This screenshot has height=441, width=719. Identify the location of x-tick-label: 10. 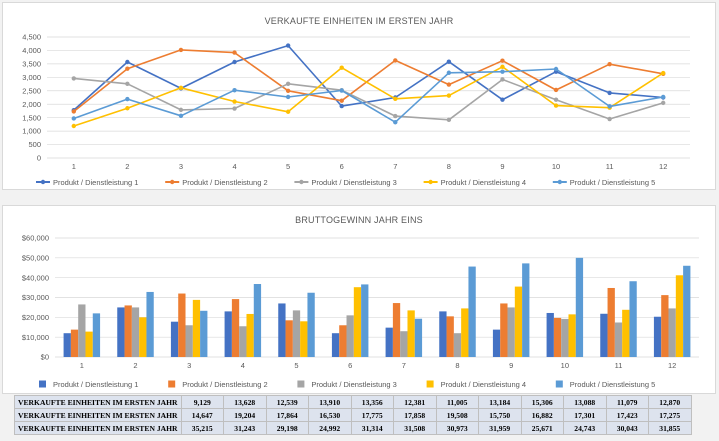
(565, 365).